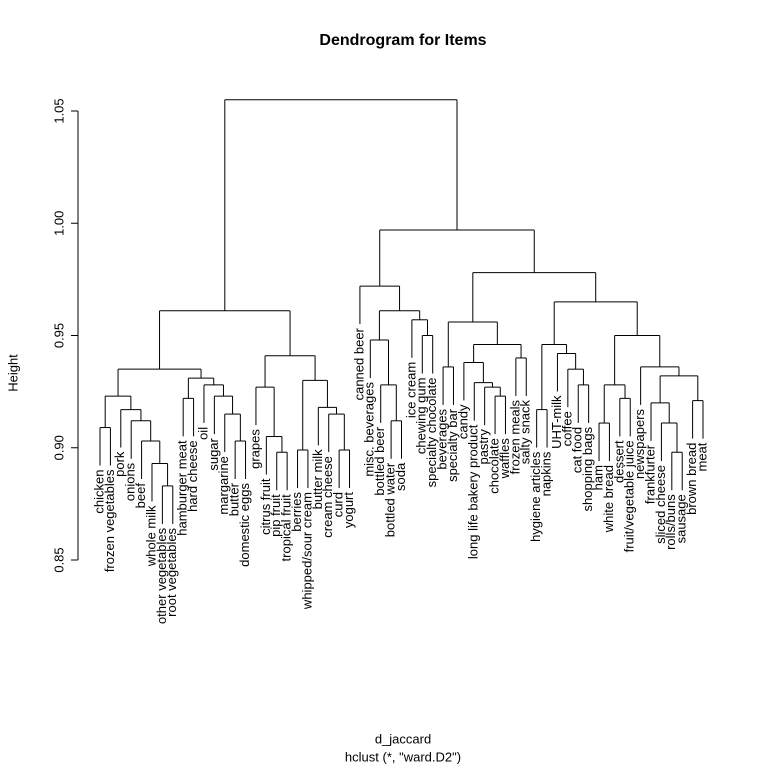  I want to click on leaf-label: pastry, so click(483, 447).